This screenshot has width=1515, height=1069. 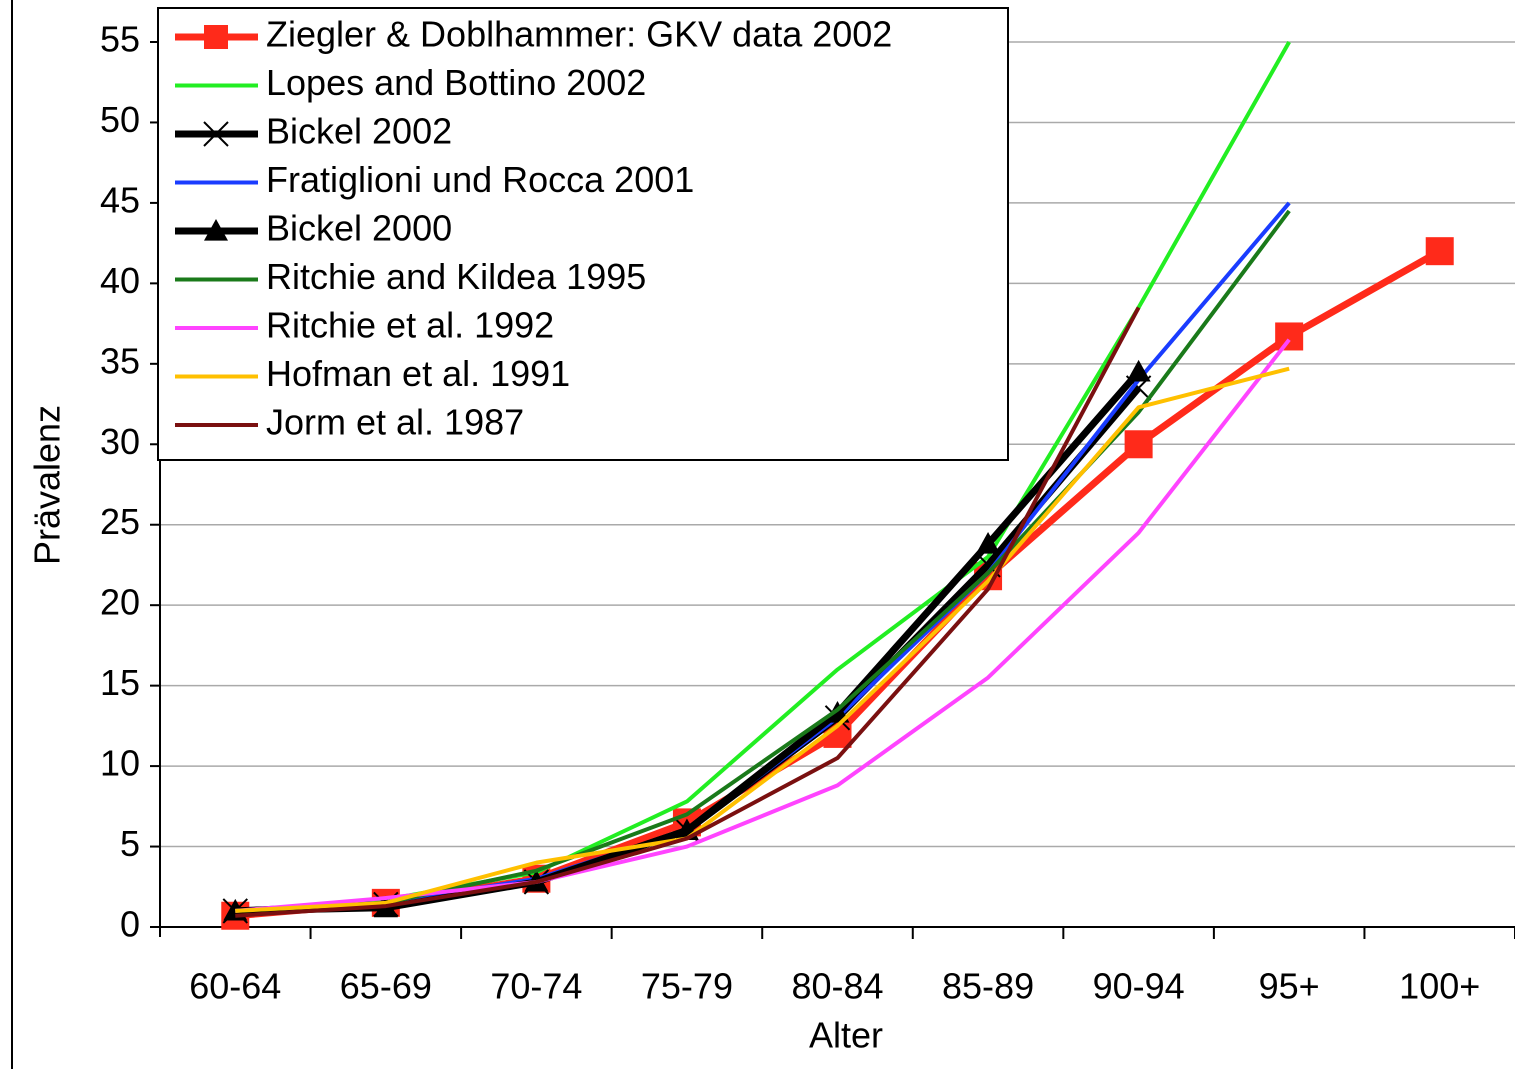 I want to click on y-tick-label: 5, so click(x=130, y=843).